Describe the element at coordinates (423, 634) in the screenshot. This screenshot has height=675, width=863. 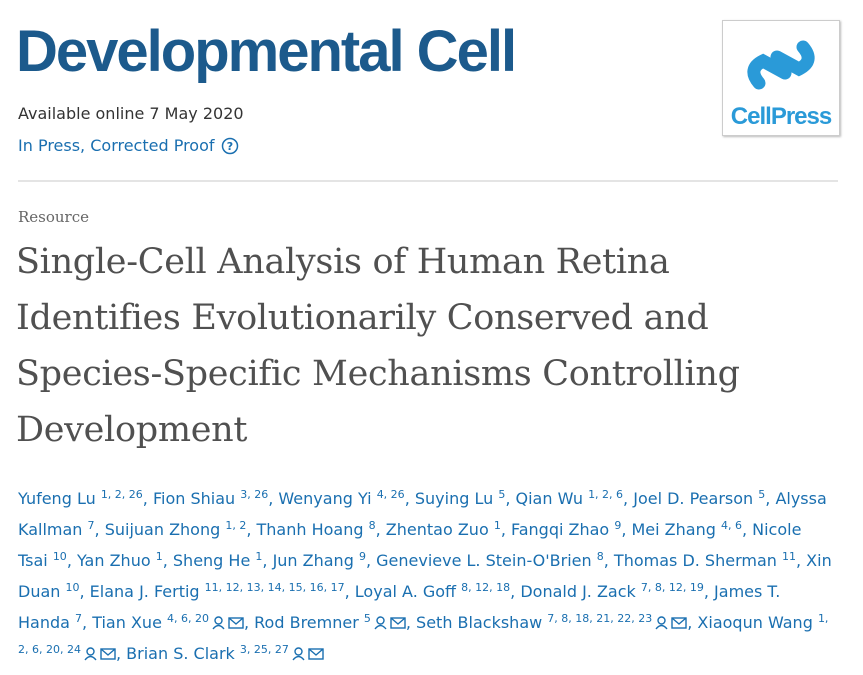
I see `affiliations: 1, 2, 6, 20, 24` at that location.